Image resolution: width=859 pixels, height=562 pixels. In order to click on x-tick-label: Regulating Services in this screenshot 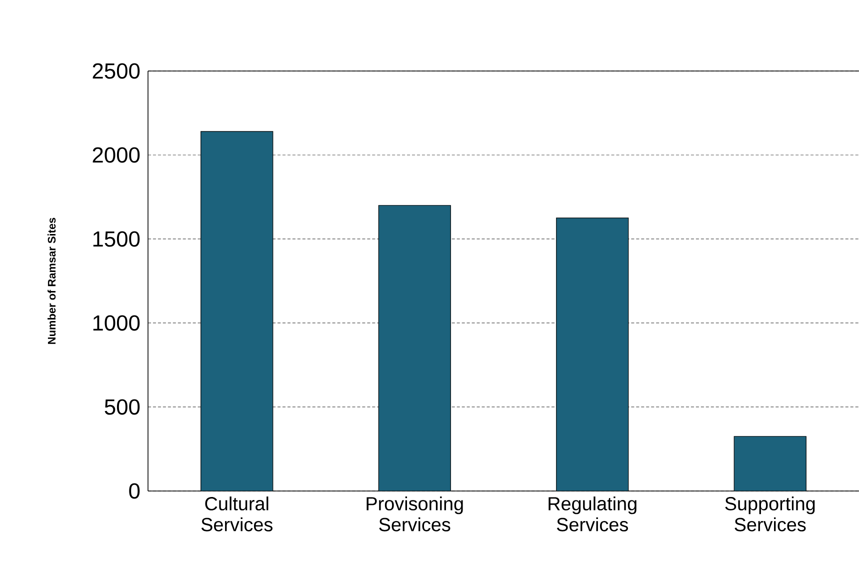, I will do `click(592, 514)`.